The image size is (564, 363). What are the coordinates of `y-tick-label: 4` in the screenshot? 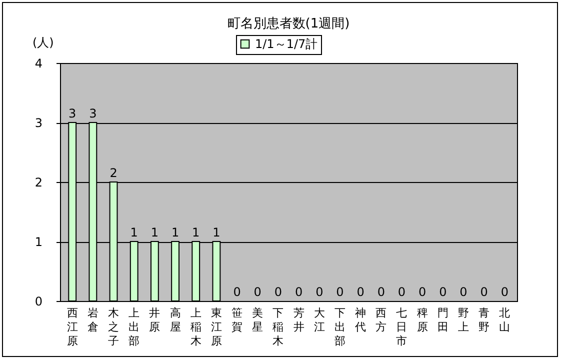 It's located at (38, 63).